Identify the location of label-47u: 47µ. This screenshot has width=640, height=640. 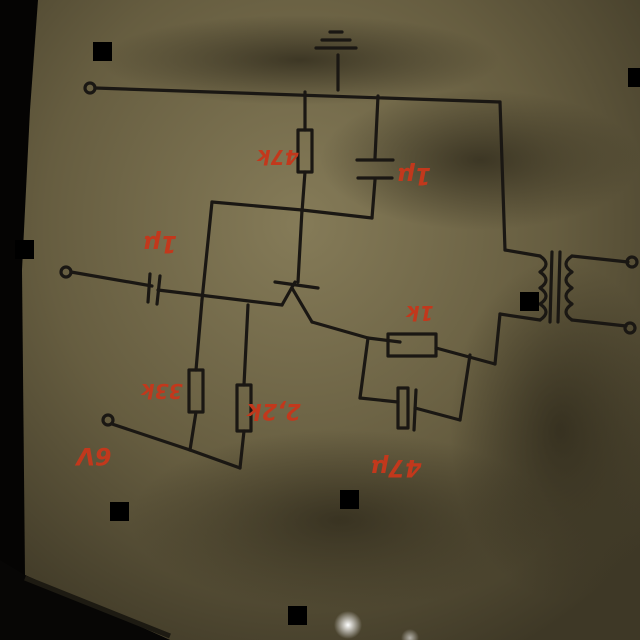
(396, 468).